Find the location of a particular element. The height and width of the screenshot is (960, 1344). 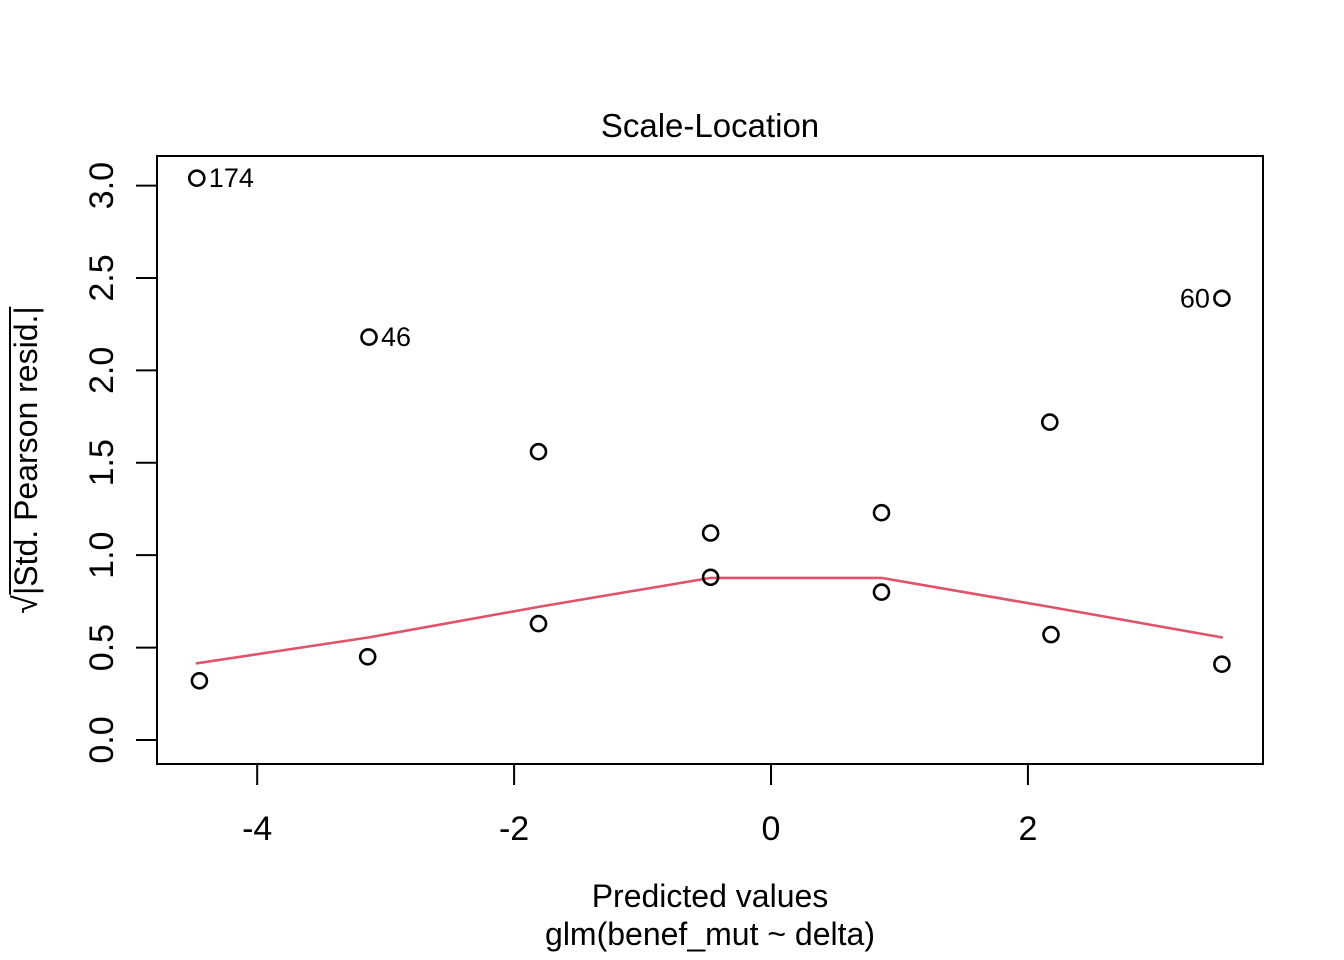

smooth-line is located at coordinates (709, 620).